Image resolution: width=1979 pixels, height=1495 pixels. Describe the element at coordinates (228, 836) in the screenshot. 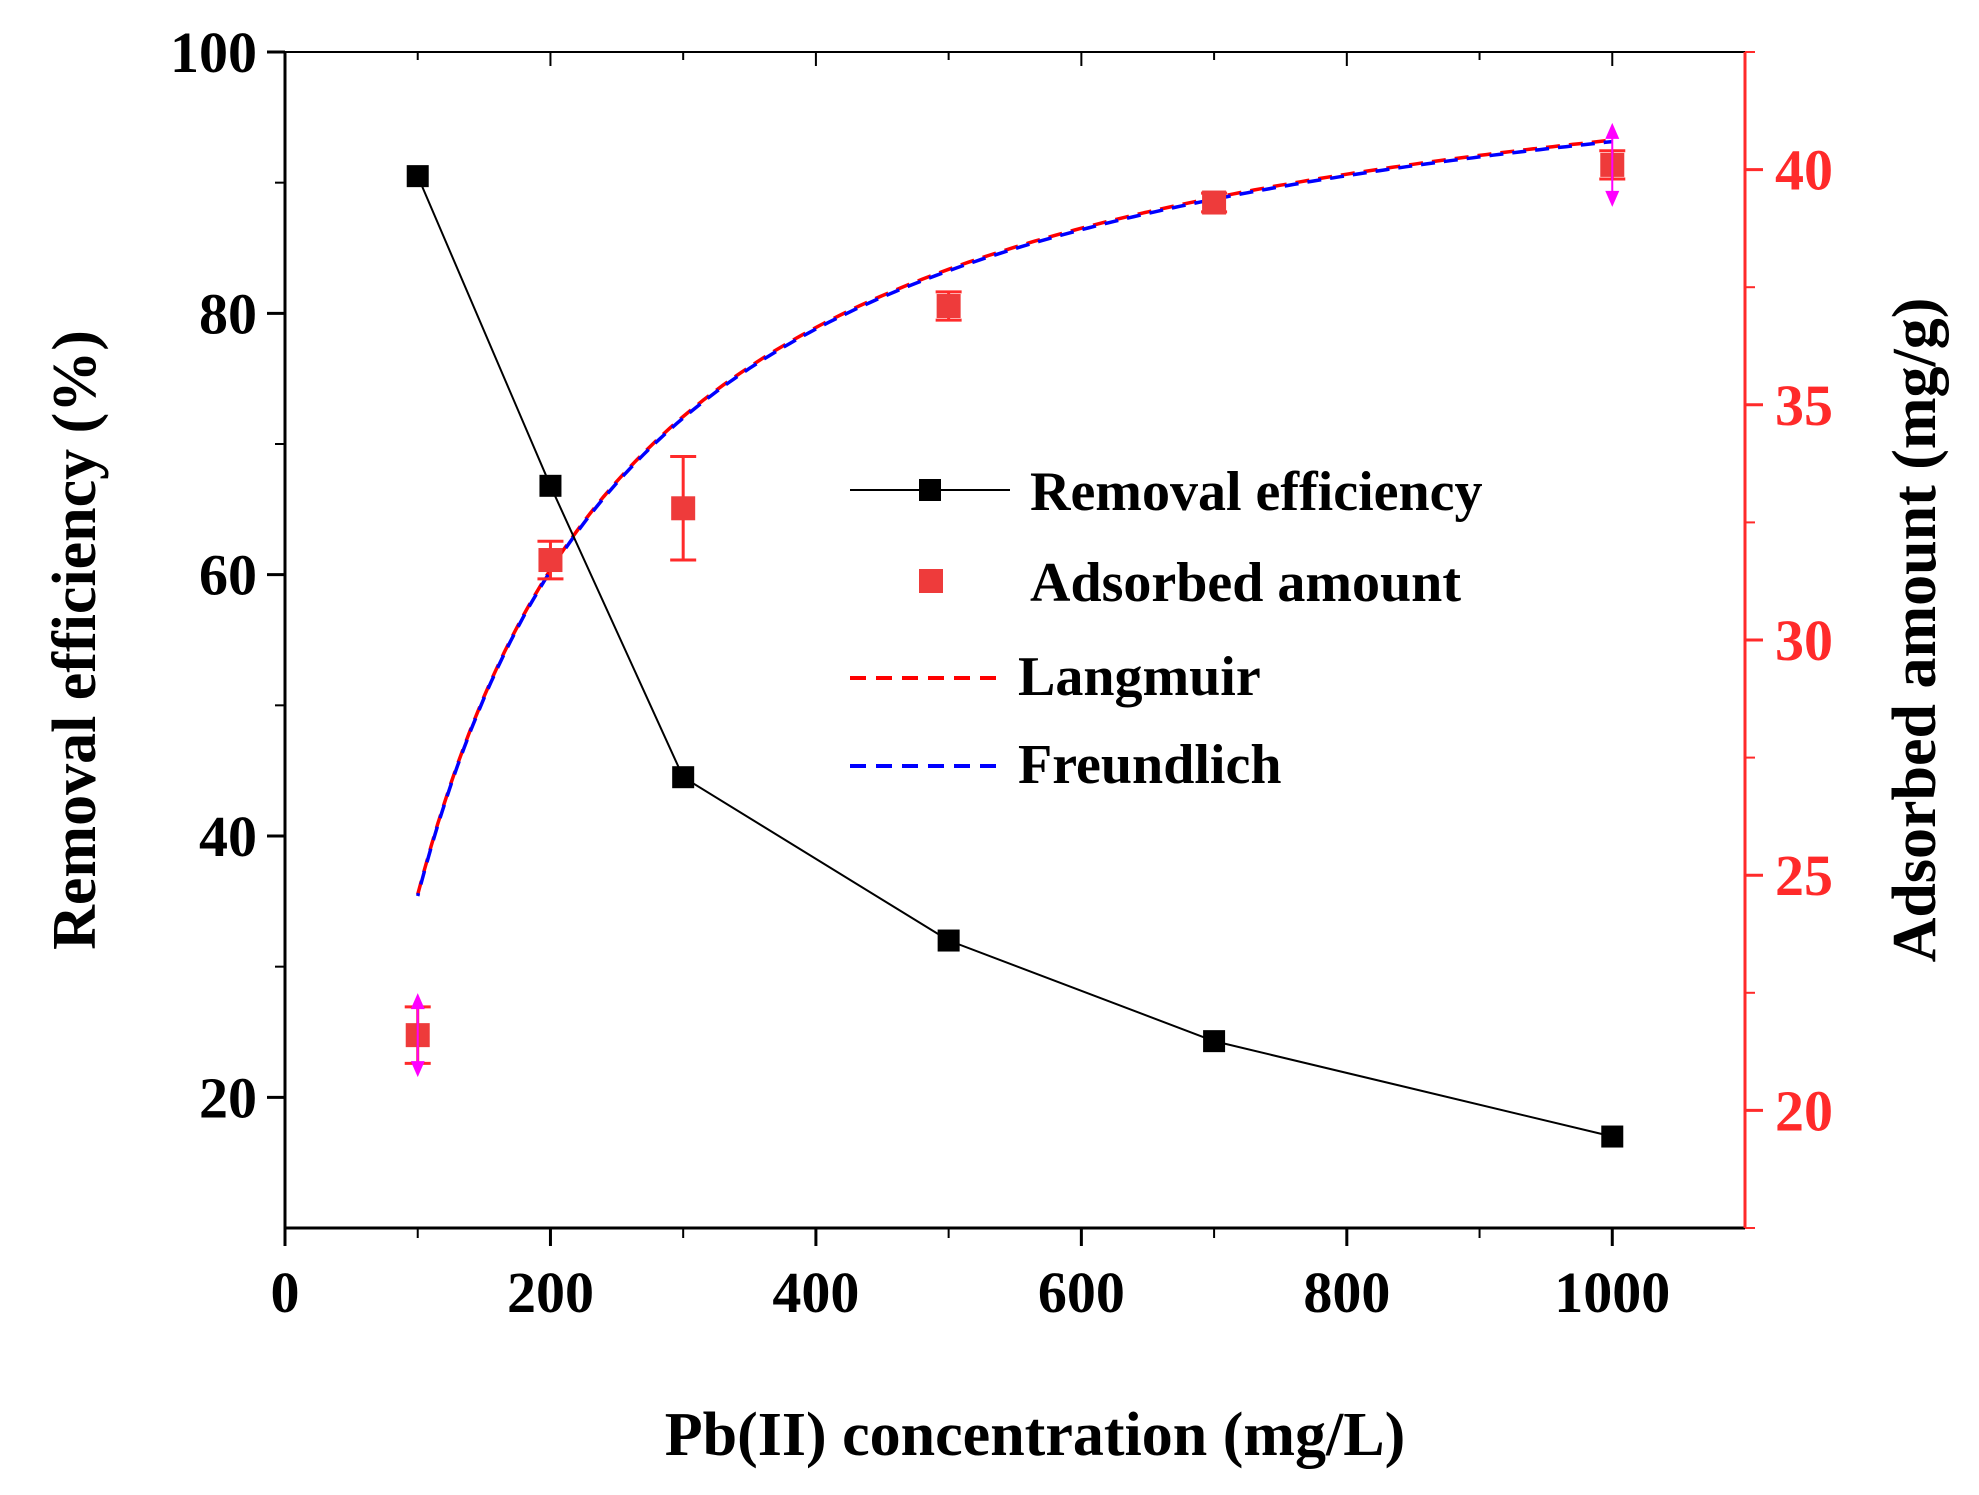

I see `y-left-tick-label: 40` at that location.